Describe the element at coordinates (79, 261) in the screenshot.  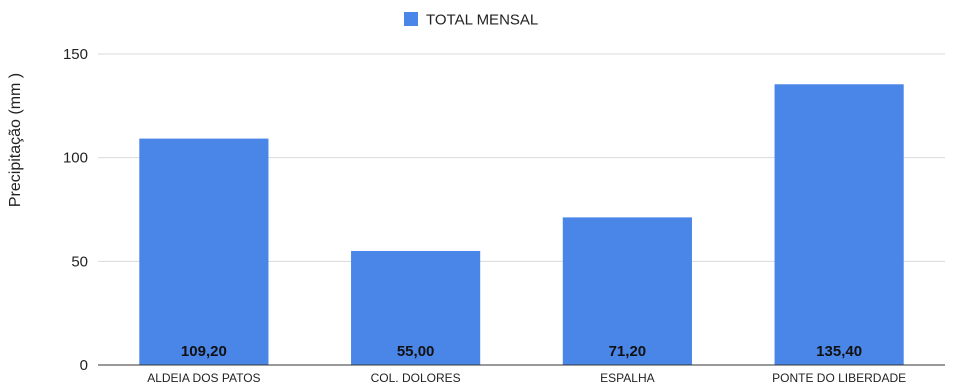
I see `y-tick-label: 50` at that location.